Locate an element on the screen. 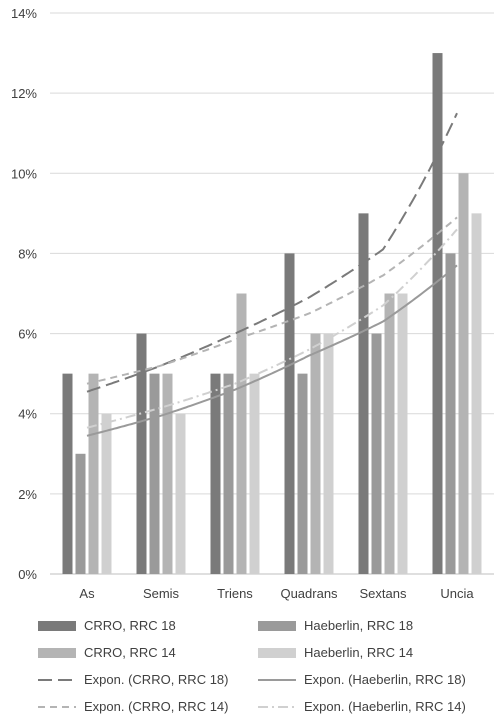 Image resolution: width=498 pixels, height=725 pixels. y-tick-label: 4% is located at coordinates (27, 414).